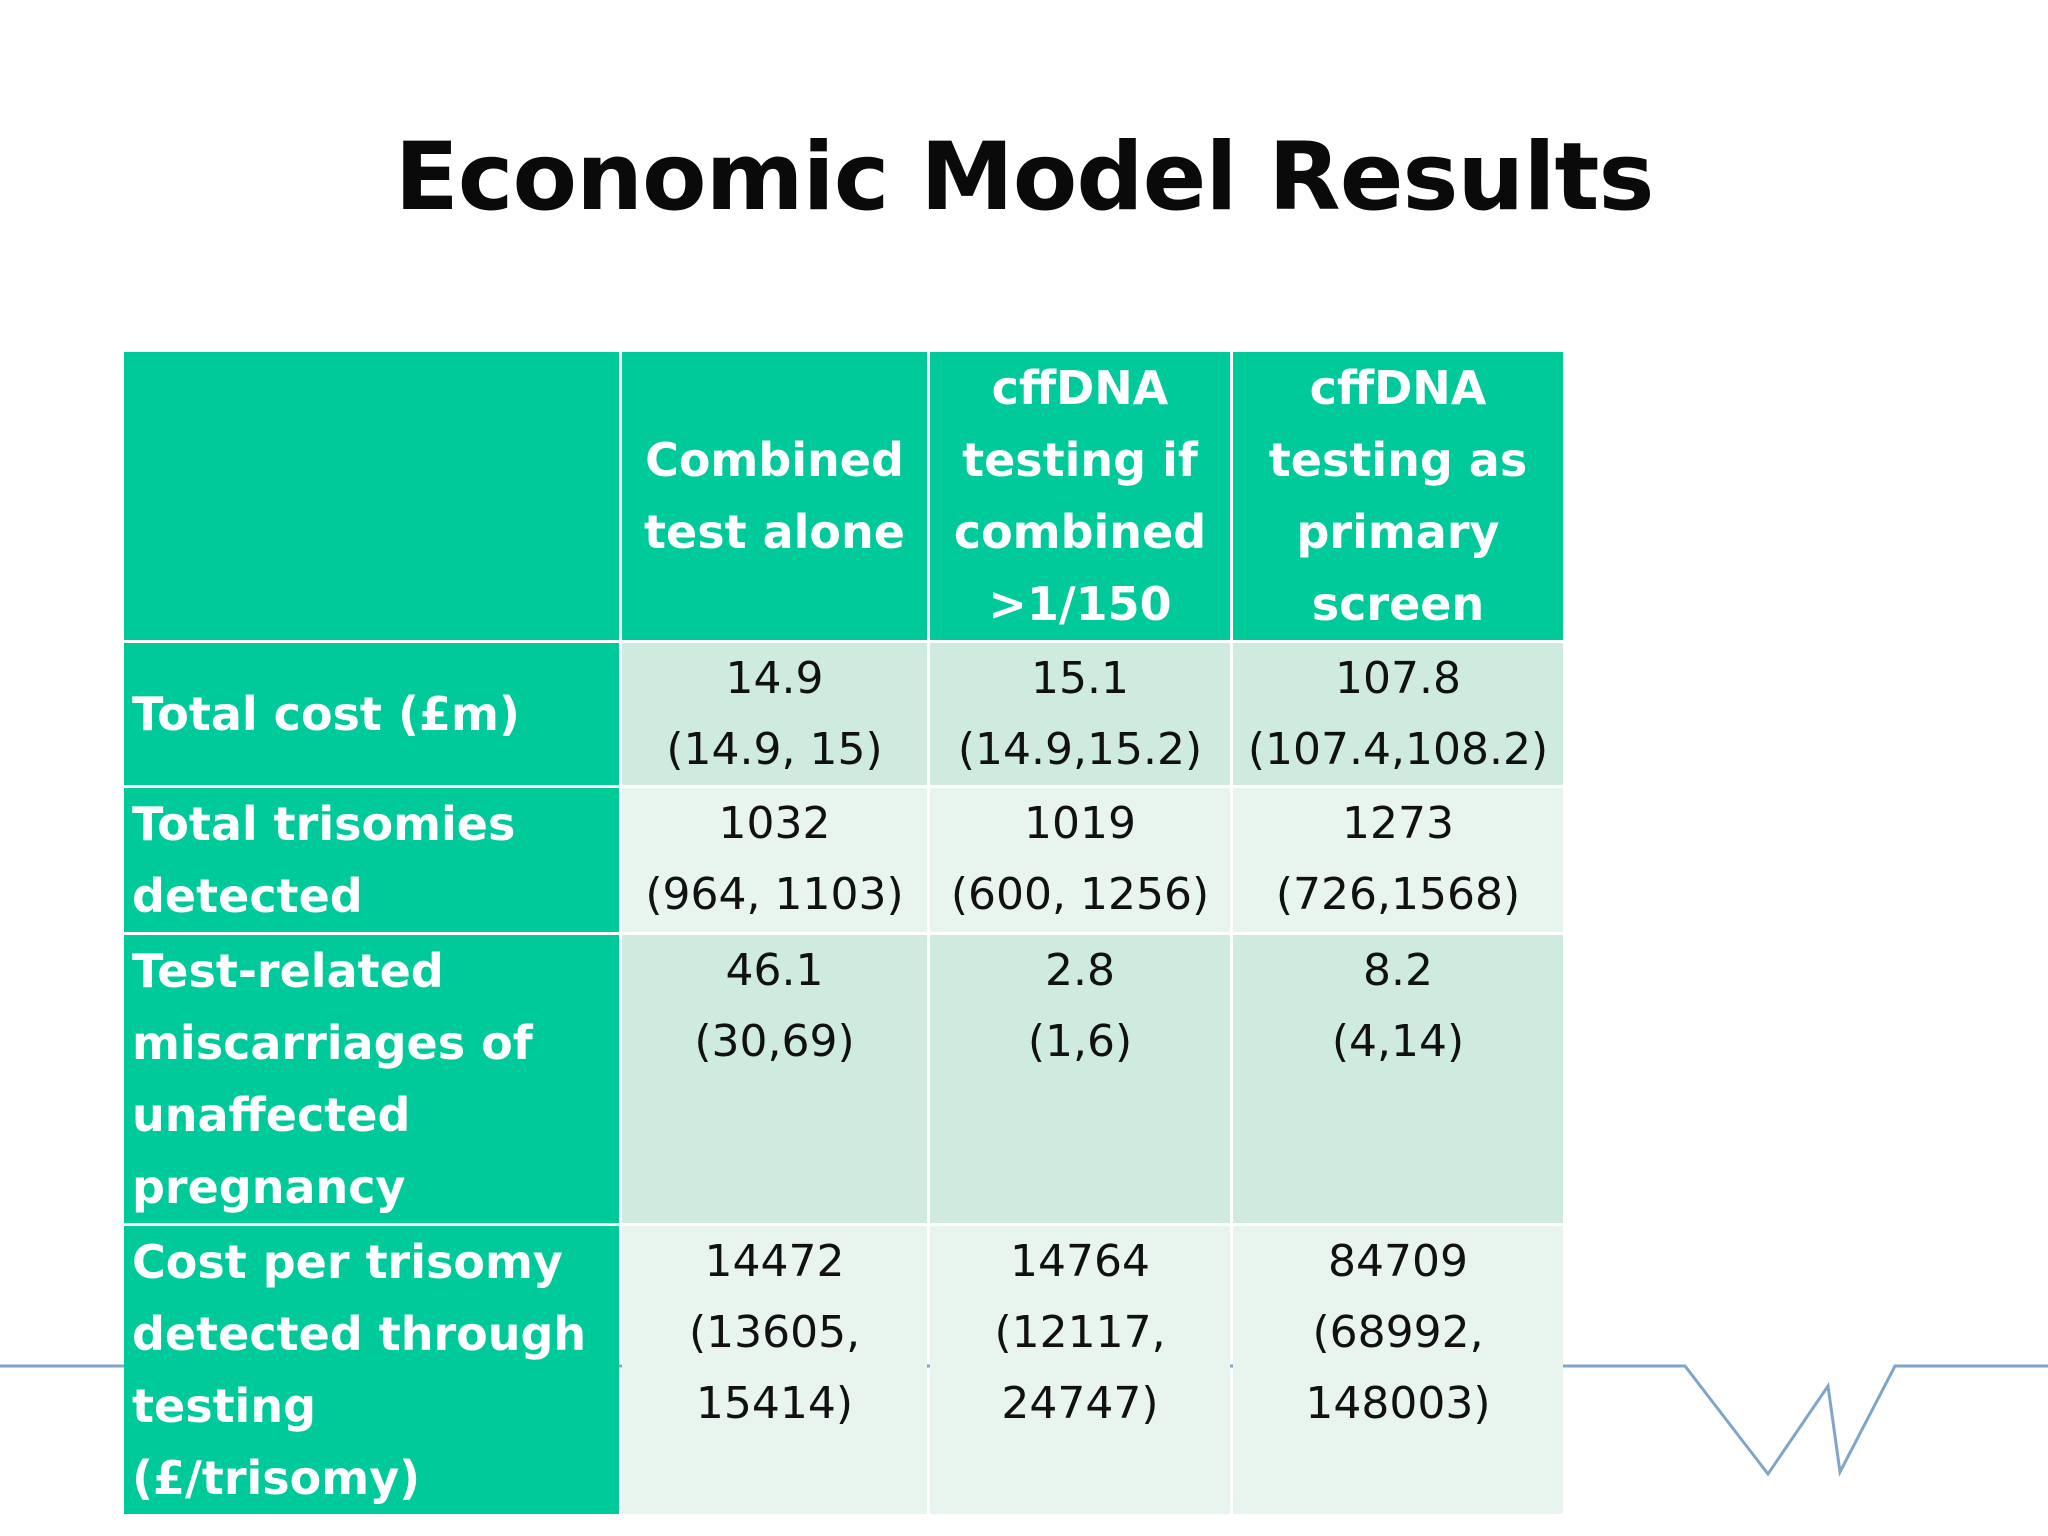 The width and height of the screenshot is (2048, 1536). I want to click on cell-interval-end: 15414), so click(774, 1403).